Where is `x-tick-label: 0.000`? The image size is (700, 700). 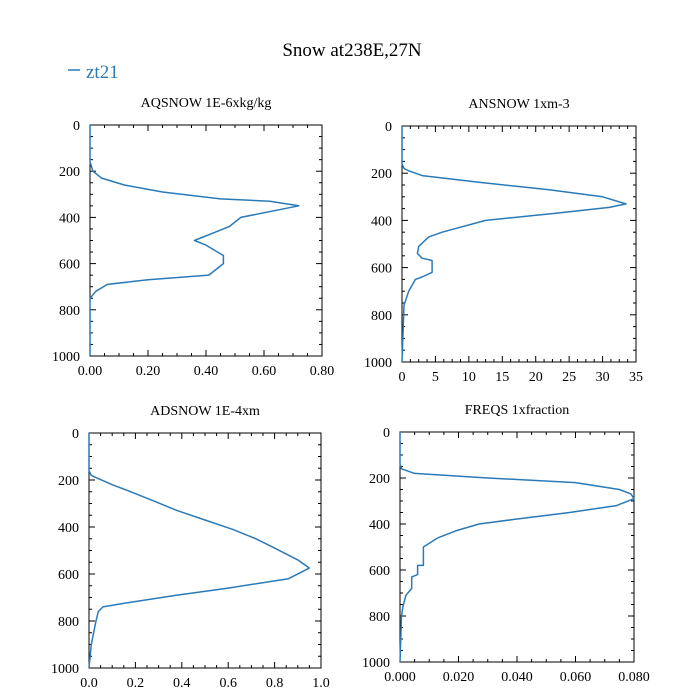
x-tick-label: 0.000 is located at coordinates (400, 677).